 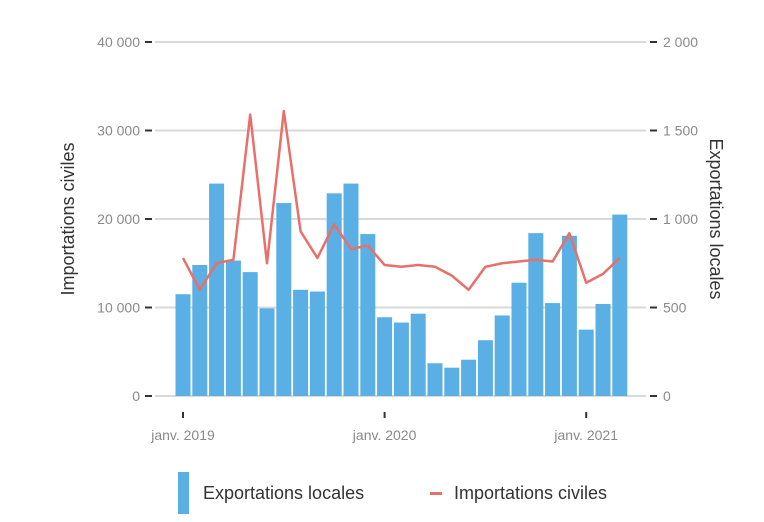 I want to click on left-tick-label: 0, so click(x=136, y=396).